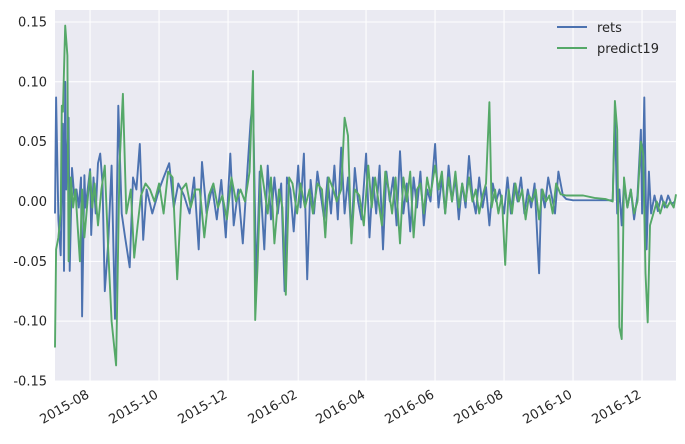  What do you see at coordinates (32, 142) in the screenshot?
I see `y-tick-label: 0.05` at bounding box center [32, 142].